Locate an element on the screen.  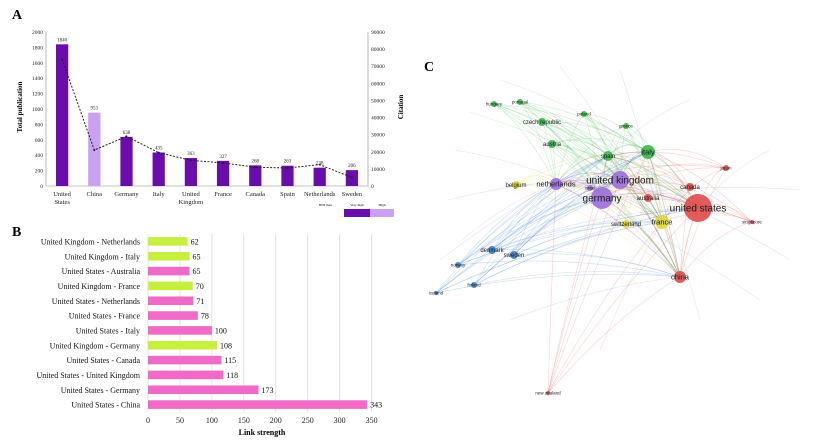
chart-a-y2-tick-label: 0 is located at coordinates (372, 187).